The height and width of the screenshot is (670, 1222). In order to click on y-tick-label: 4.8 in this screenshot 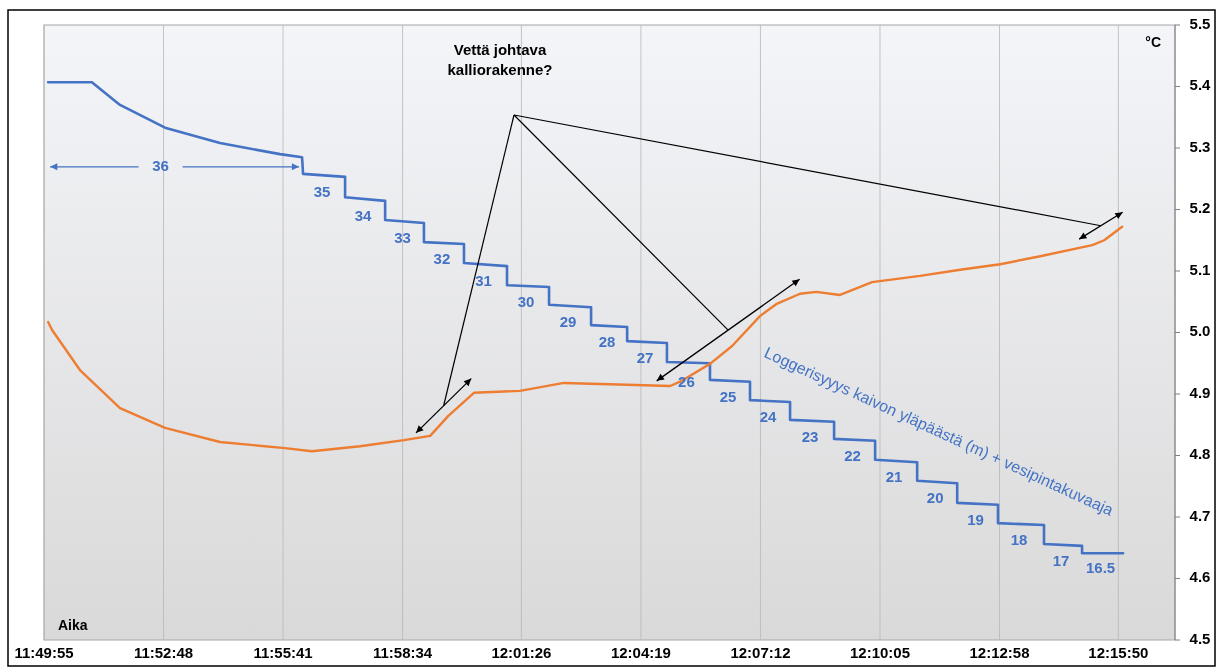, I will do `click(1200, 454)`.